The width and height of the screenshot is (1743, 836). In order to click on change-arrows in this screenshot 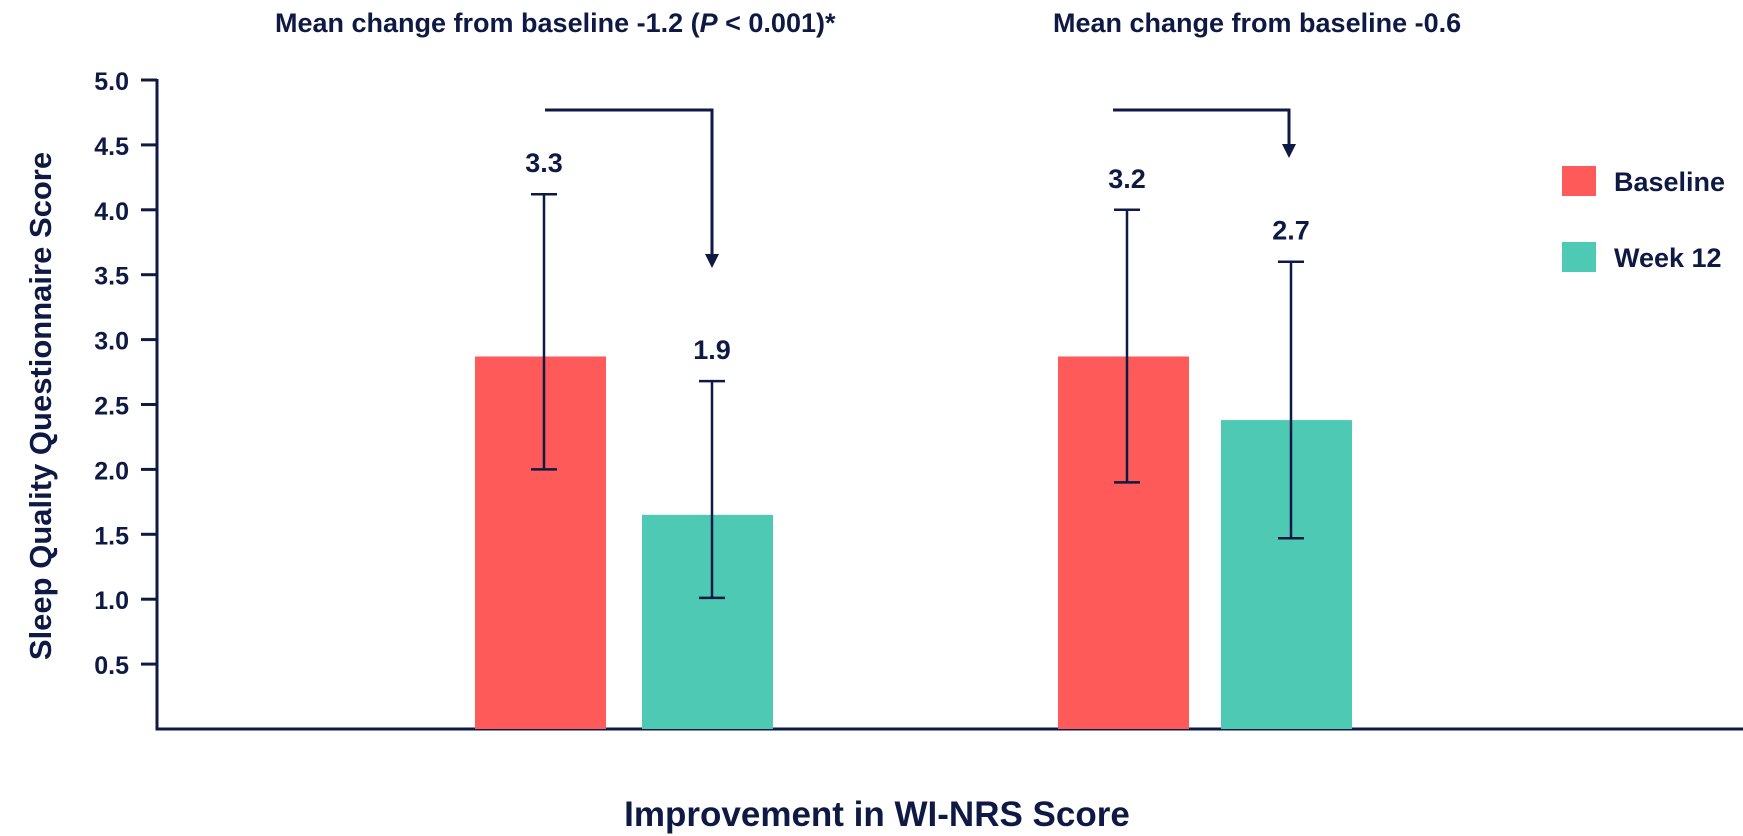, I will do `click(920, 188)`.